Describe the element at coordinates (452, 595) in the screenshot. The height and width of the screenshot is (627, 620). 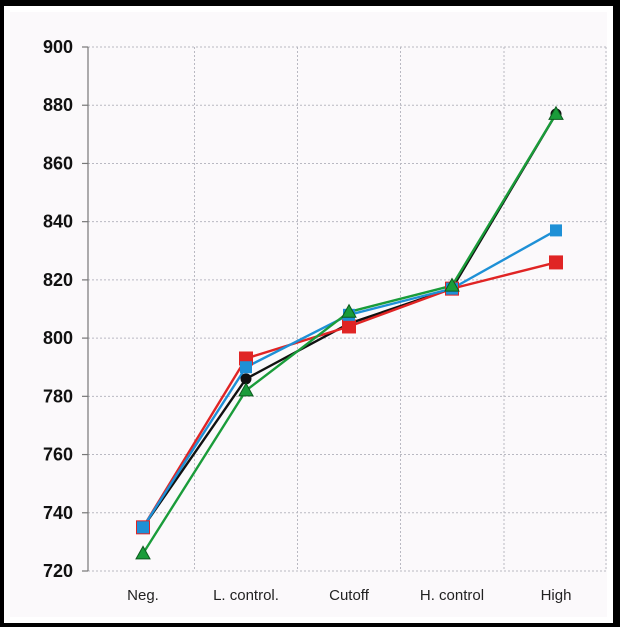
I see `x-tick-label: H. control` at that location.